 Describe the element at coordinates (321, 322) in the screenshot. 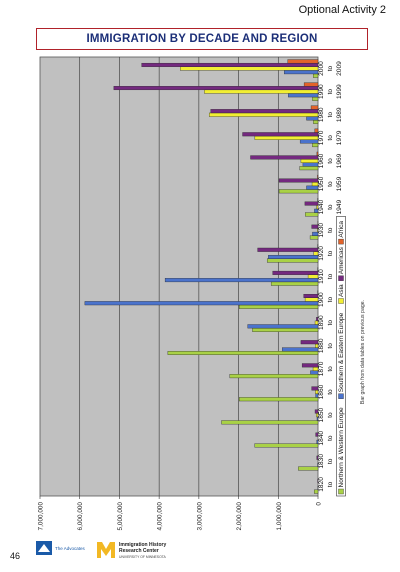

I see `category-label: 1890` at that location.